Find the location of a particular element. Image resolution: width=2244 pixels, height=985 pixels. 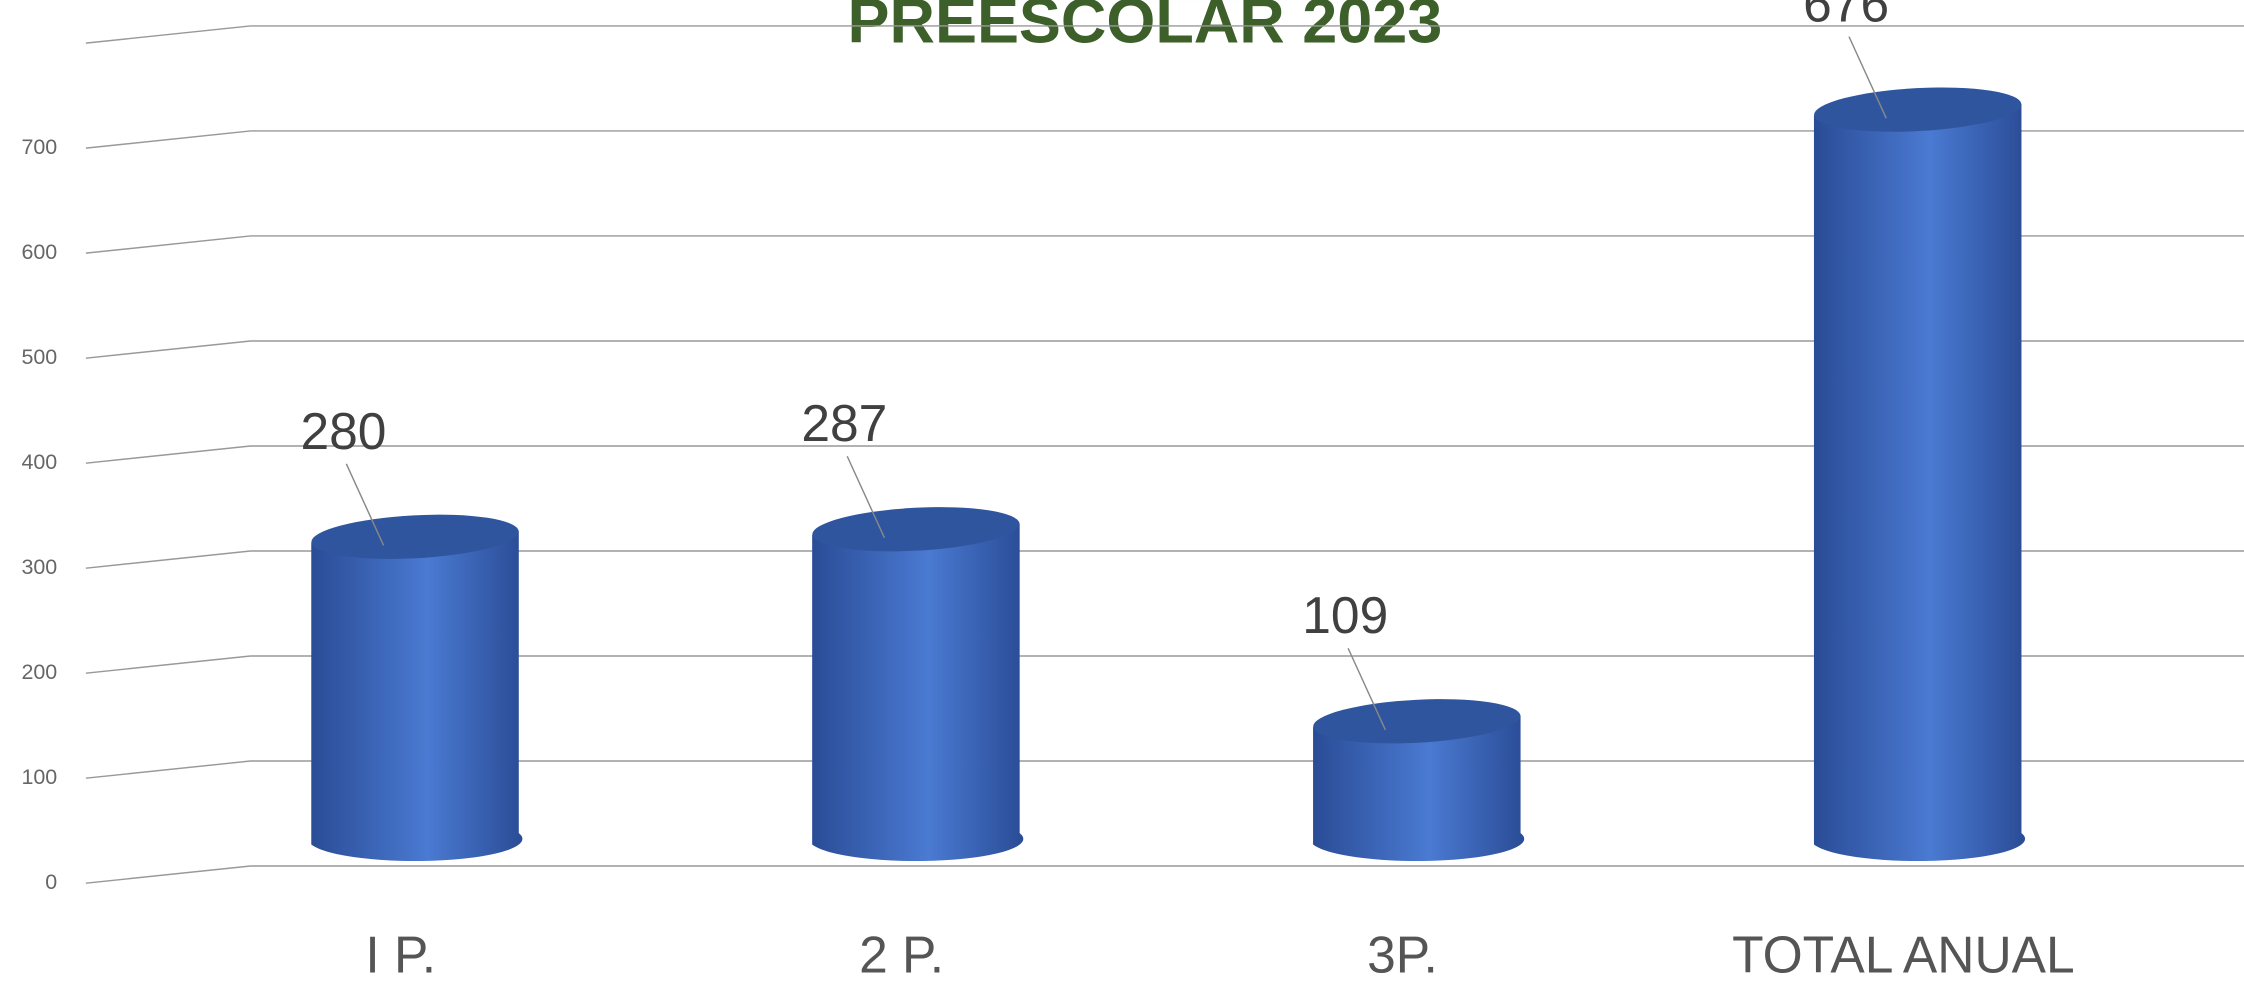

y-tick-label: 400 is located at coordinates (39, 462).